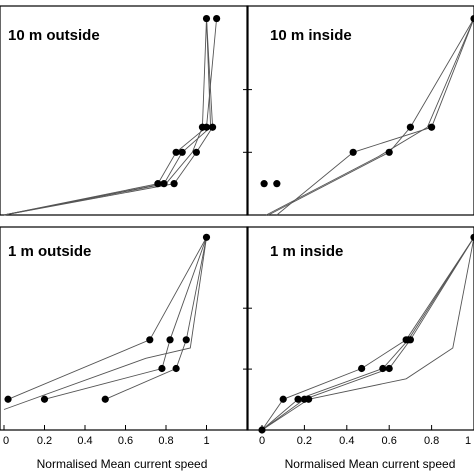  What do you see at coordinates (54, 35) in the screenshot?
I see `panel-title: 10 m outside` at bounding box center [54, 35].